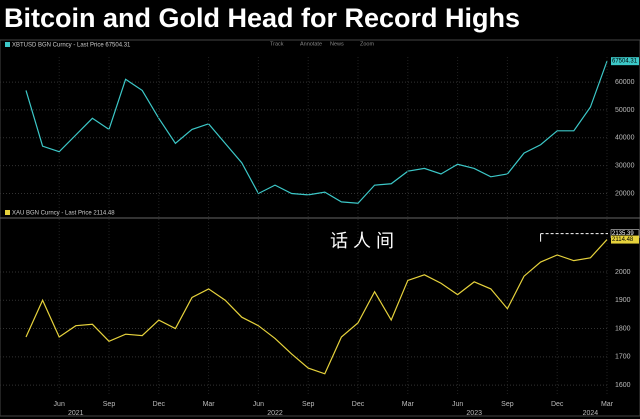 This screenshot has height=419, width=640. Describe the element at coordinates (625, 110) in the screenshot. I see `y-tick-label: 50000` at that location.